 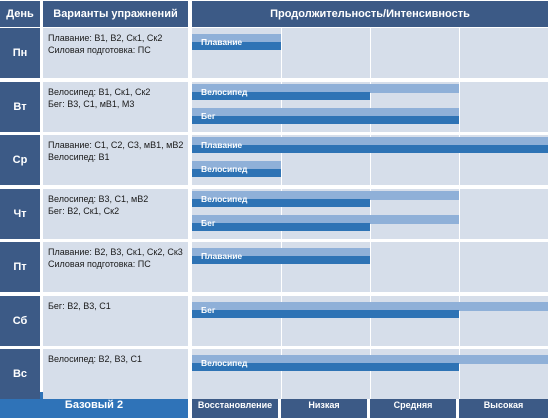 I want to click on exercise-list: Велосипед: В3, С1, мВ2 Бег: В2, Ск1, Ск2, so click(x=115, y=213).